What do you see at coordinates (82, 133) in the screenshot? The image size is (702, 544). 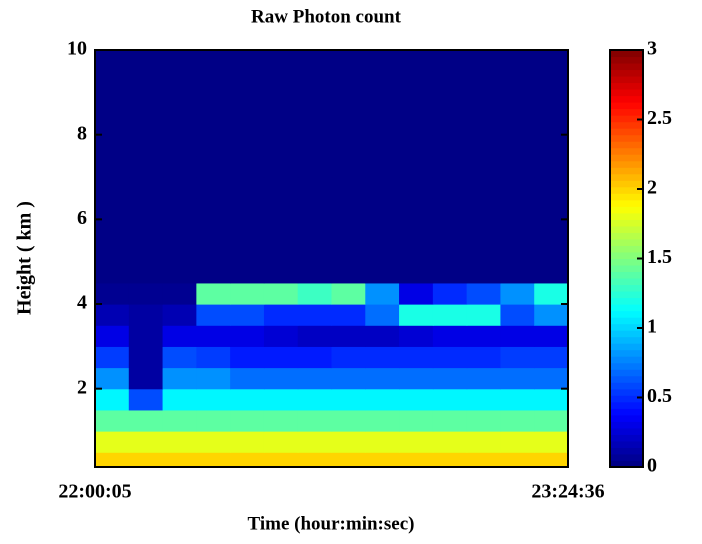 I see `y-tick-label: 8` at bounding box center [82, 133].